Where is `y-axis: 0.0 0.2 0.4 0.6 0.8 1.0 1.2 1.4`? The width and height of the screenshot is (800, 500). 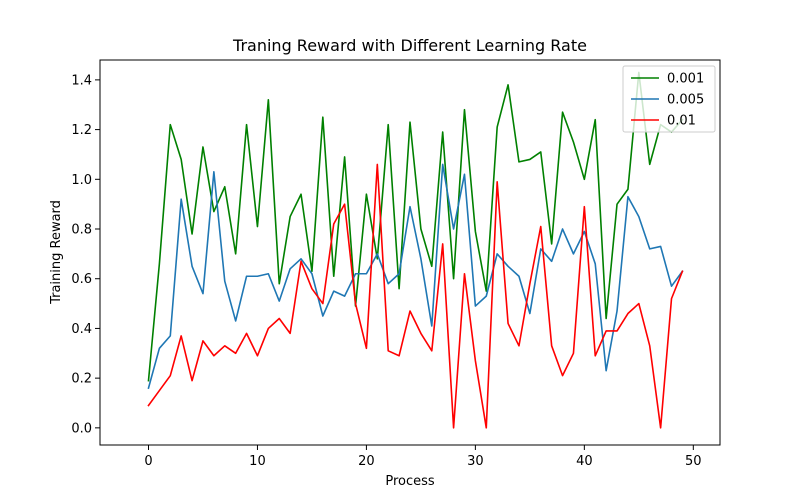 y-axis: 0.0 0.2 0.4 0.6 0.8 1.0 1.2 1.4 is located at coordinates (85, 254).